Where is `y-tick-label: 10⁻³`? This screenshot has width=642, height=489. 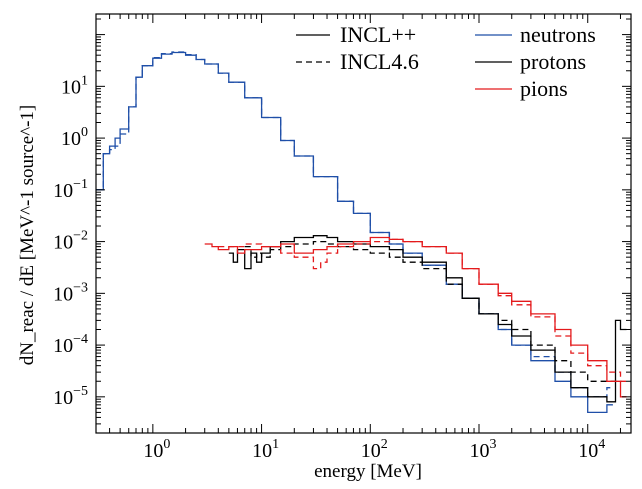 y-tick-label: 10⁻³ is located at coordinates (70, 292).